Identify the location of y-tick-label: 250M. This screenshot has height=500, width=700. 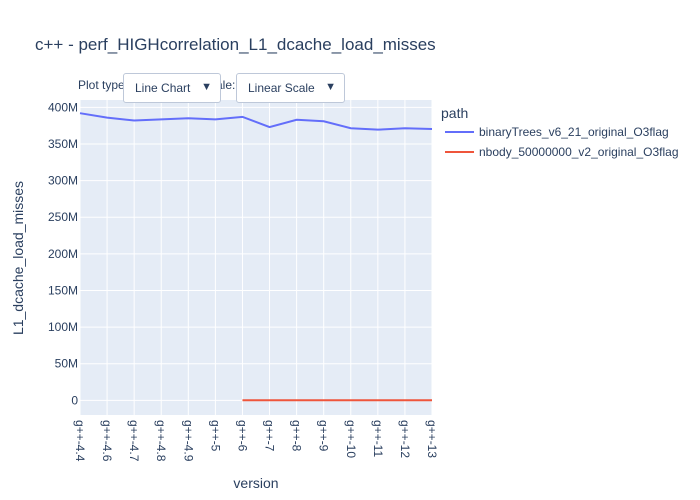
(63, 217).